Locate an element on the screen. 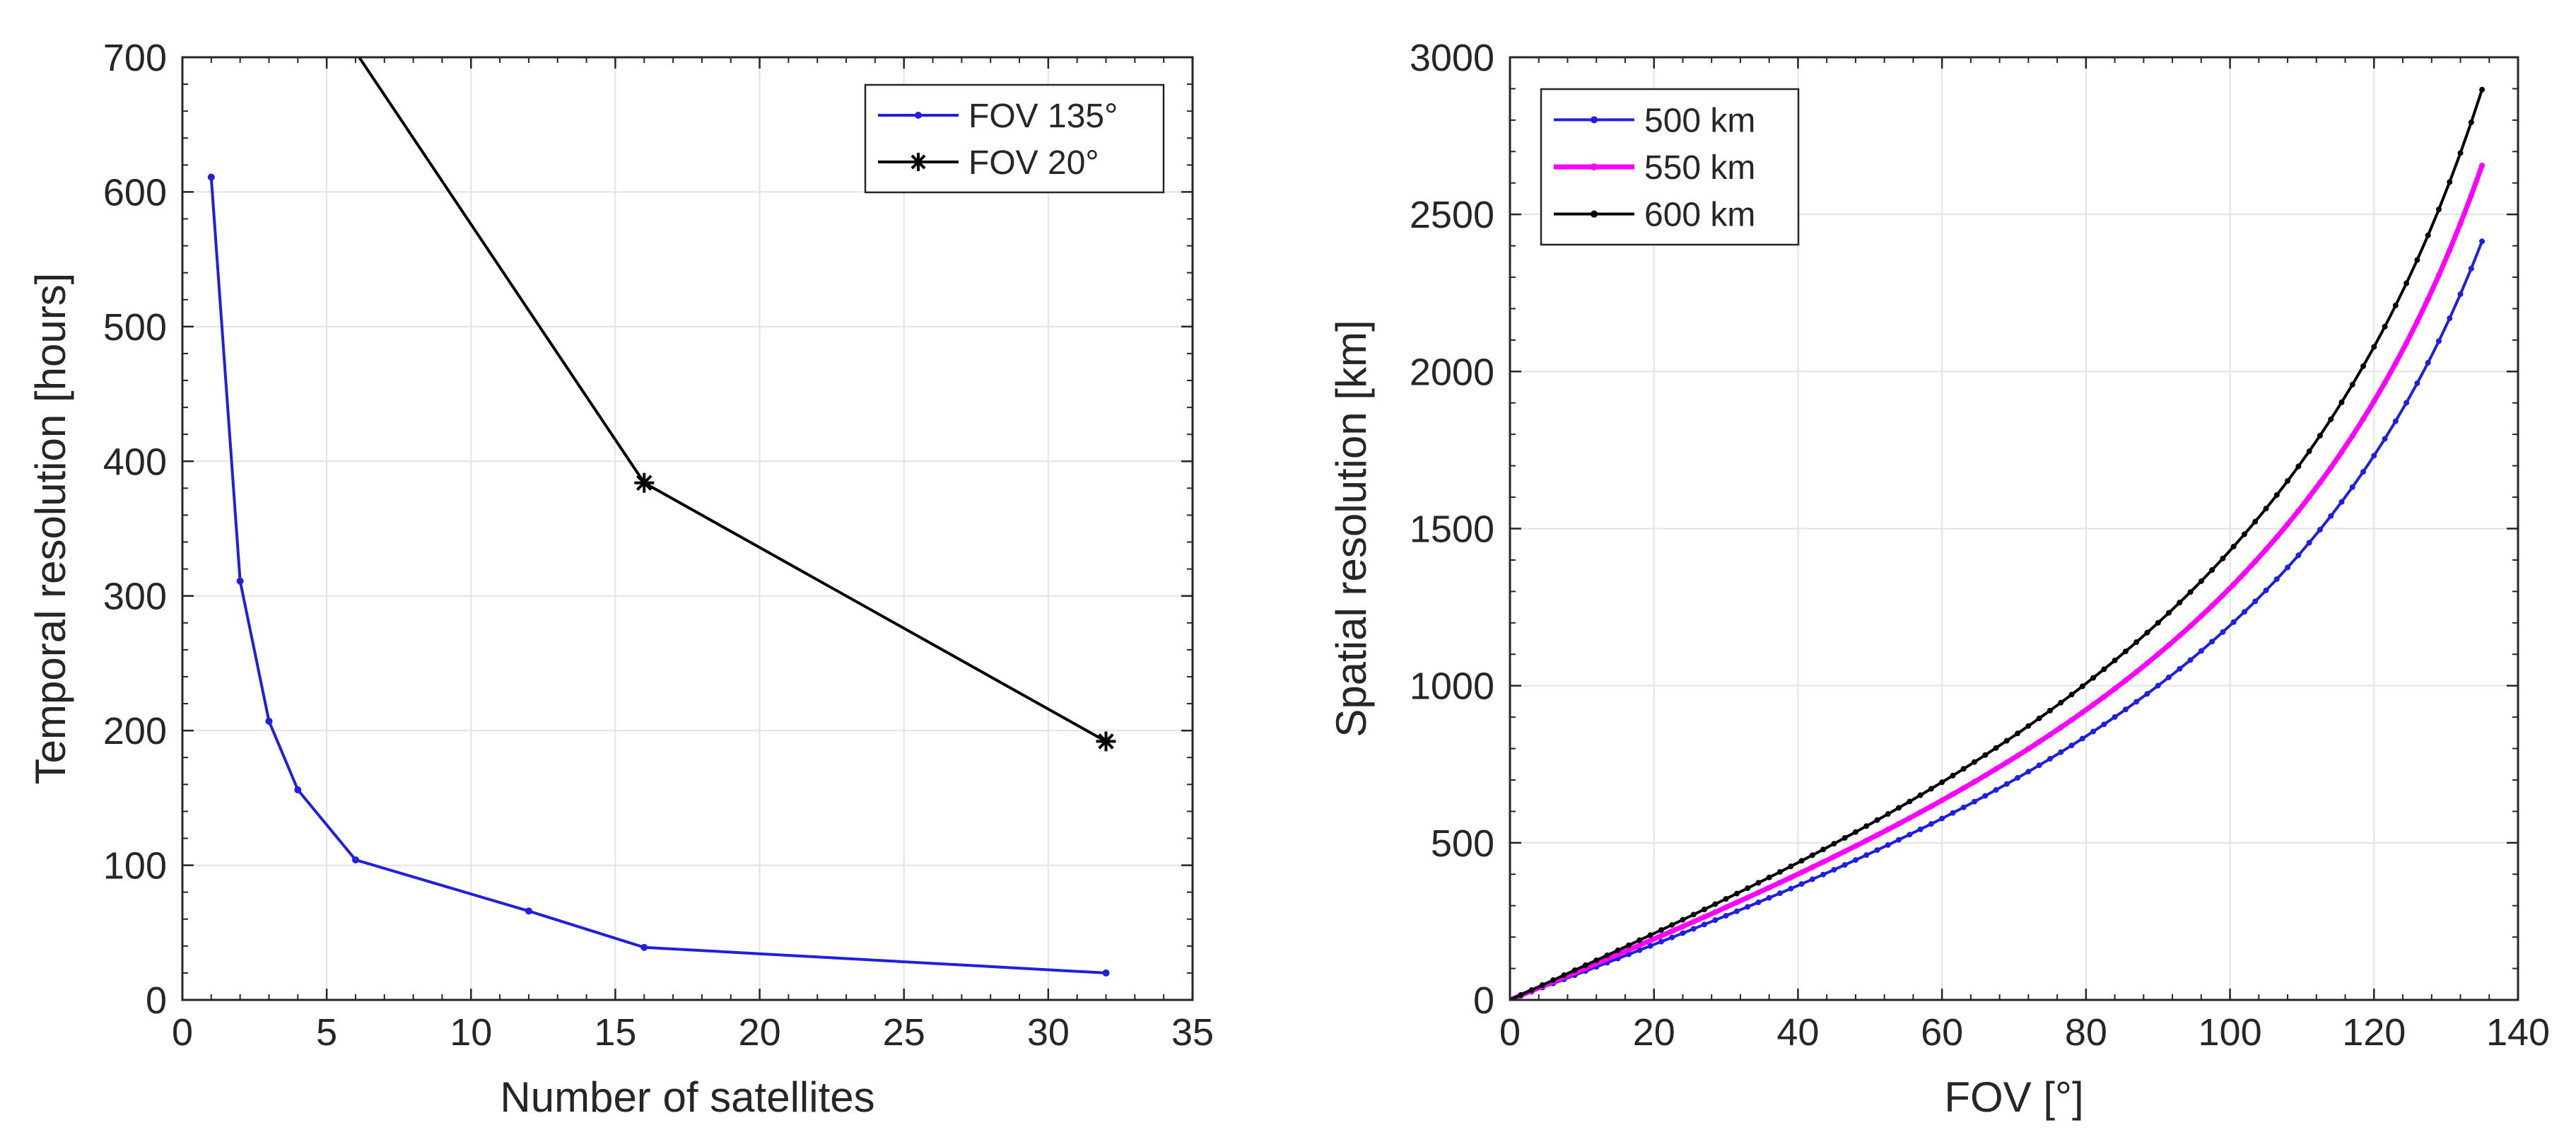 The height and width of the screenshot is (1147, 2576). x-tick-label: 15 is located at coordinates (615, 1032).